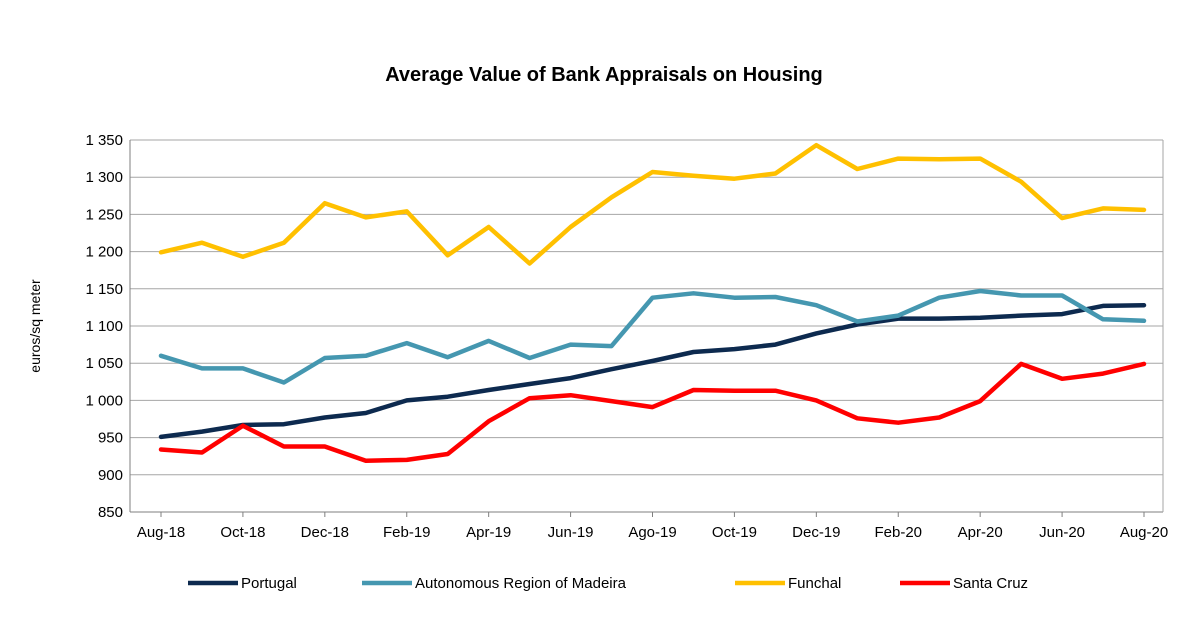  I want to click on y-tick-label: 1 250, so click(104, 214).